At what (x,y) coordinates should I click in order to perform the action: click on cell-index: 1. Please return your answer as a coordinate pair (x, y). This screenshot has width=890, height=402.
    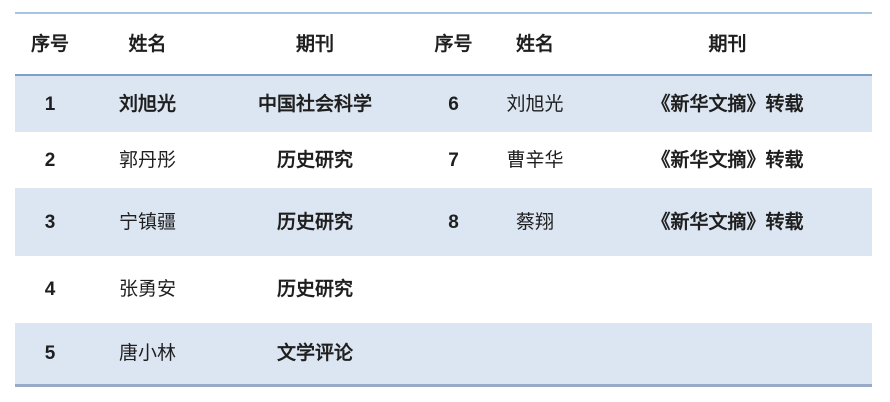
    Looking at the image, I should click on (50, 103).